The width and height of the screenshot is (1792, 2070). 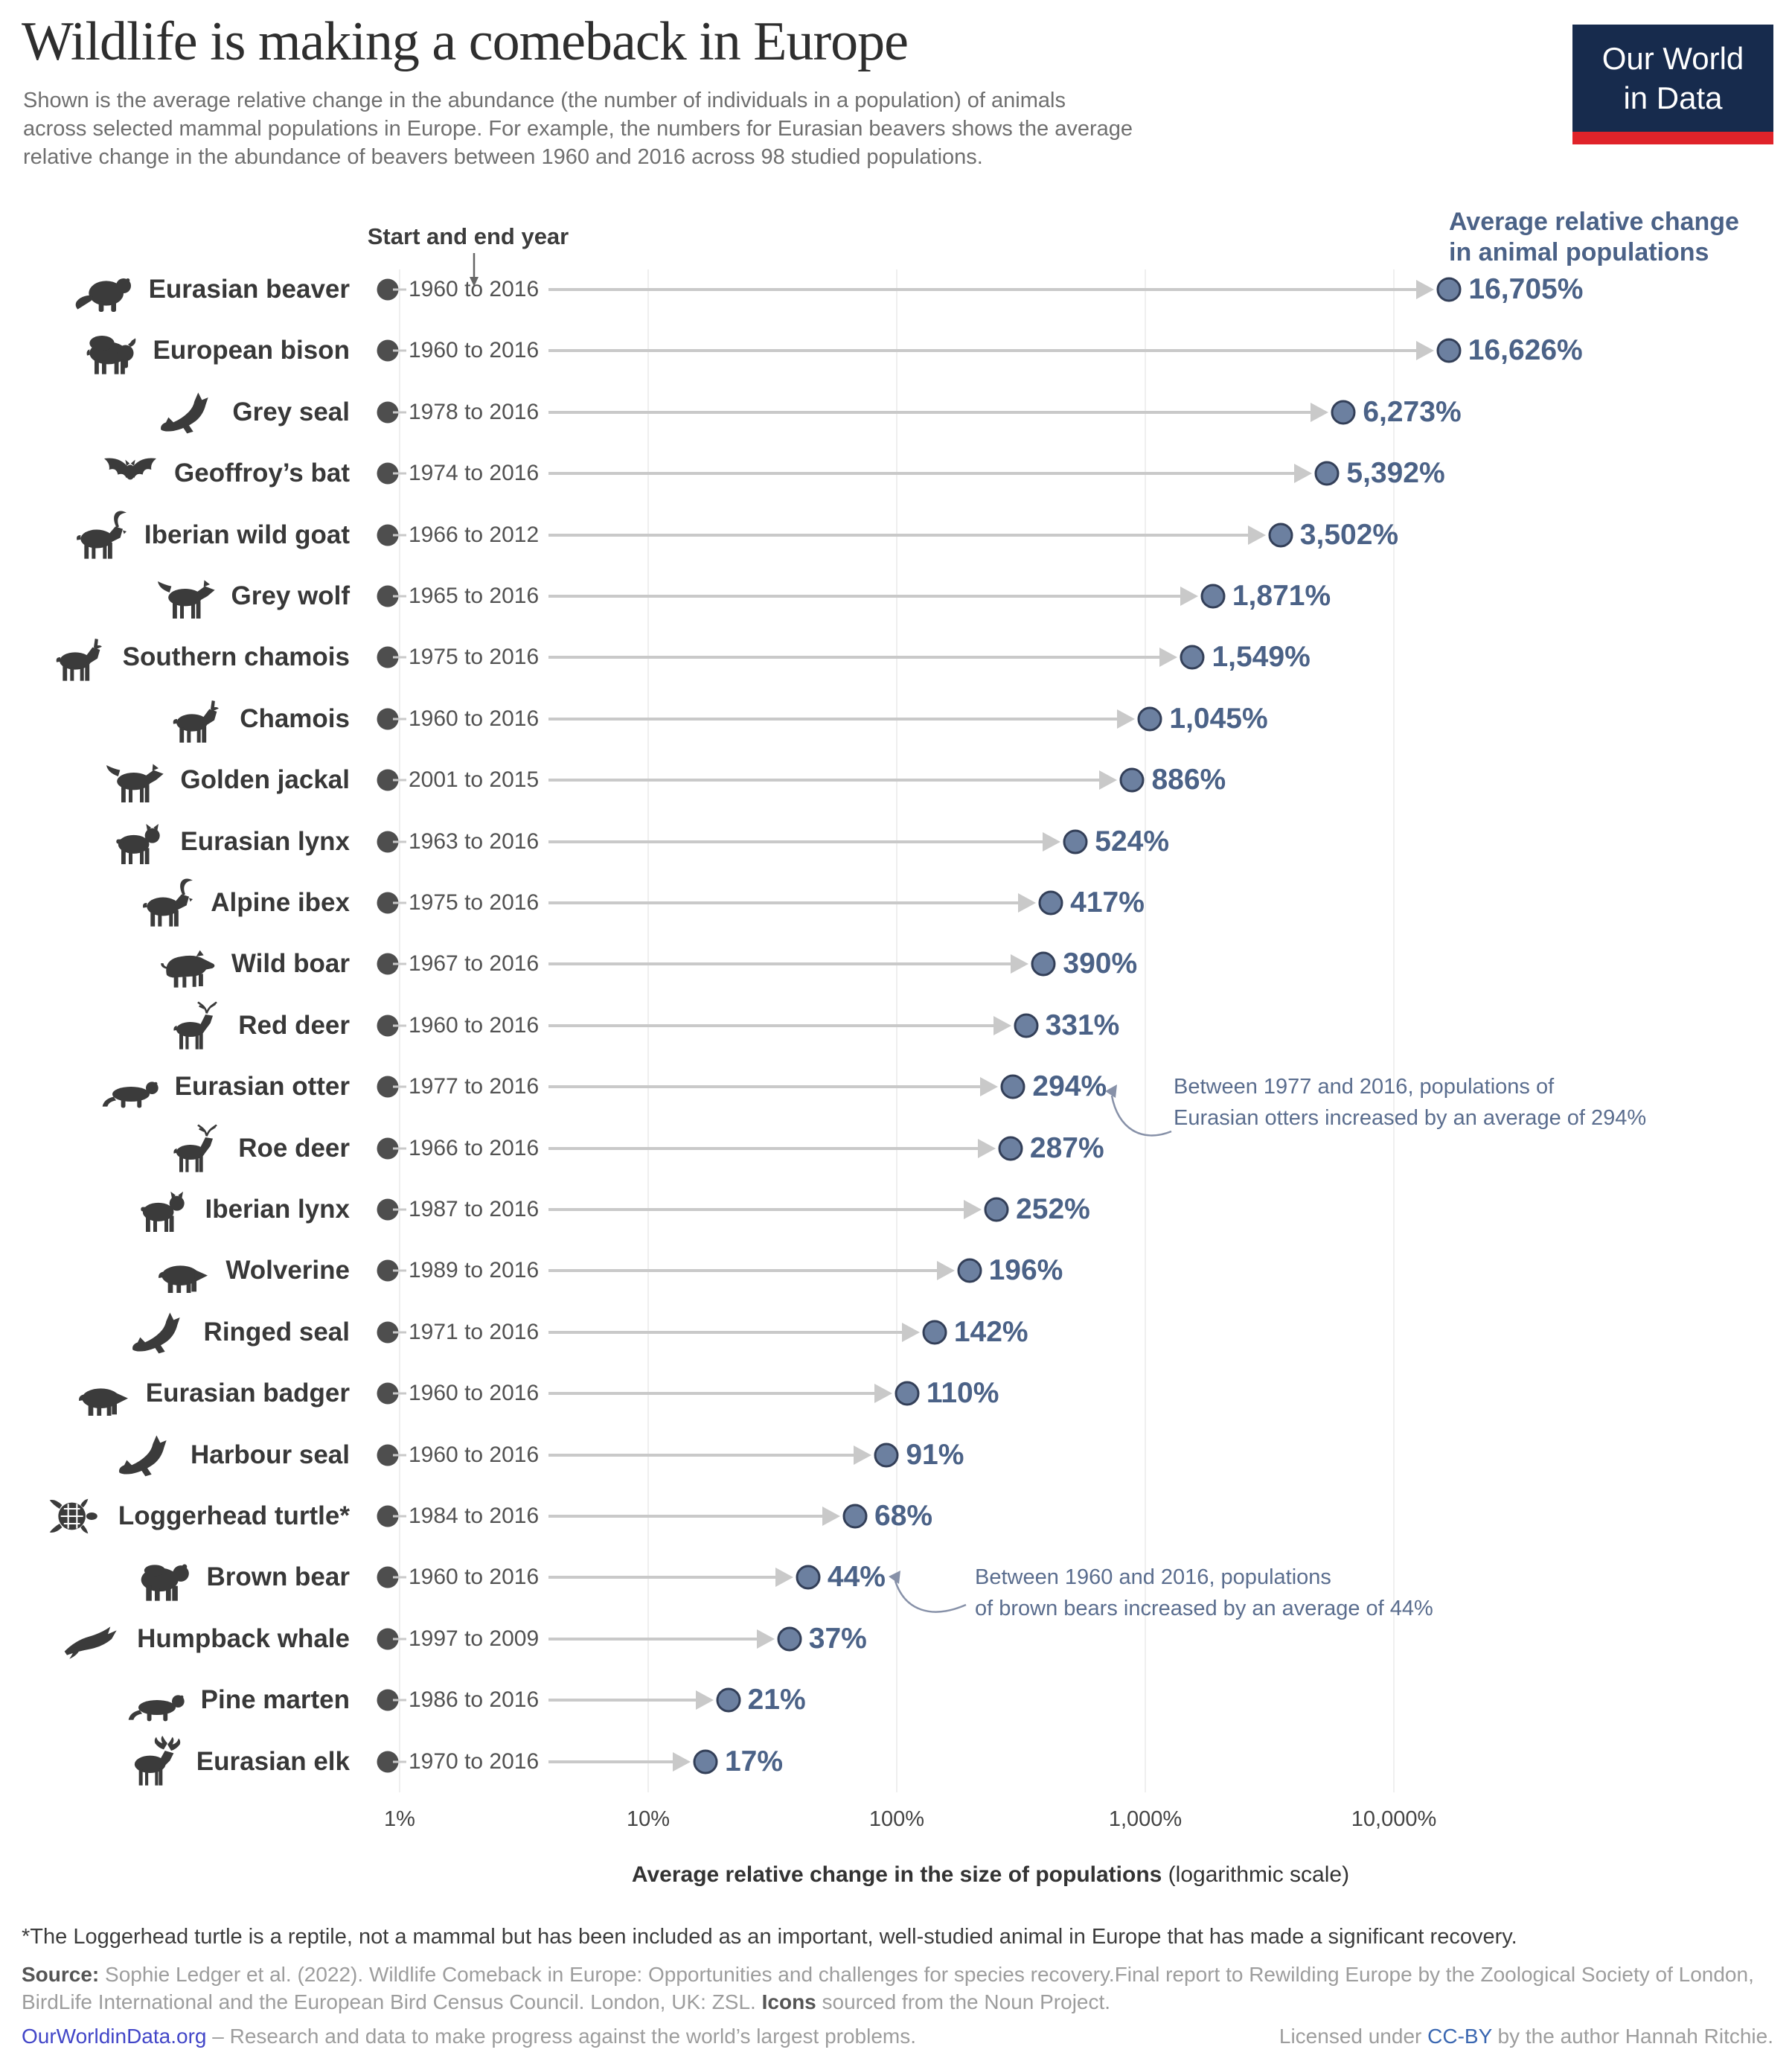 I want to click on animal-name: Iberian lynx, so click(x=277, y=1209).